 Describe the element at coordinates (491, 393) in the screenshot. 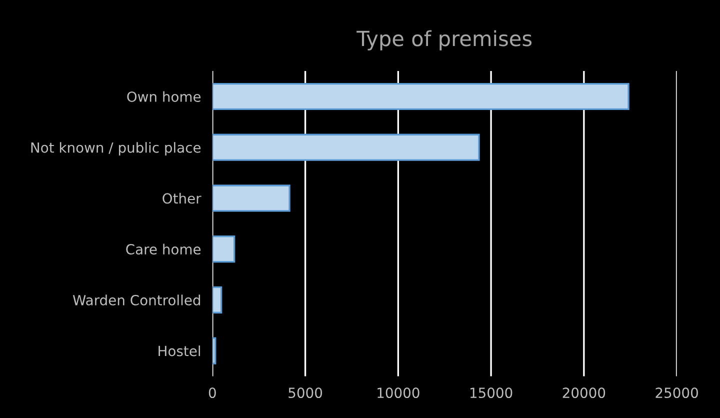

I see `x-tick-label: 15000` at that location.